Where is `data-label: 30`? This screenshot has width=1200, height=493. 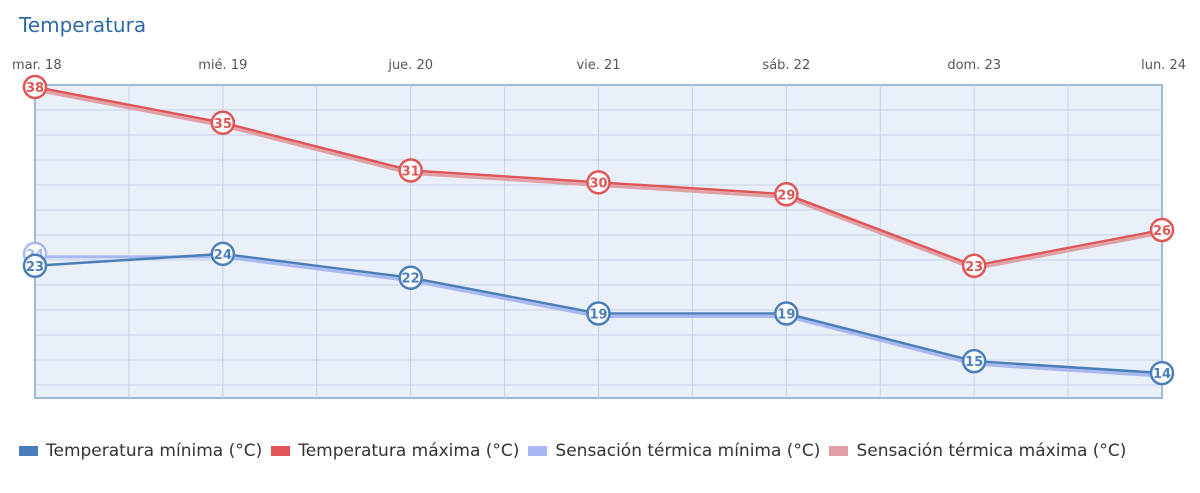
data-label: 30 is located at coordinates (598, 183).